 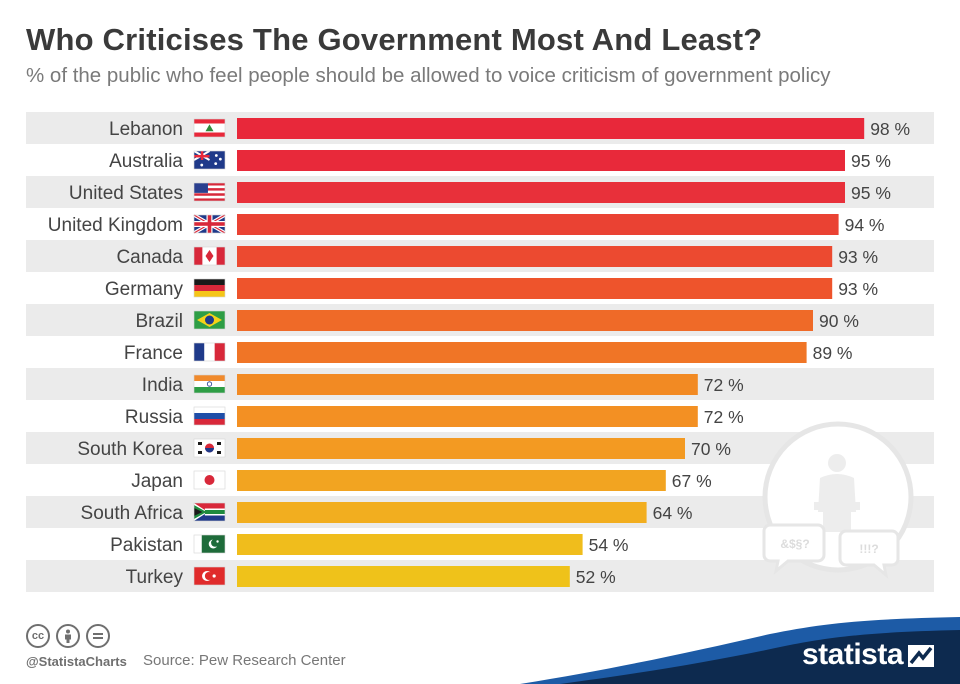 I want to click on bar-row-brazil: Brazil 90 %, so click(x=497, y=321).